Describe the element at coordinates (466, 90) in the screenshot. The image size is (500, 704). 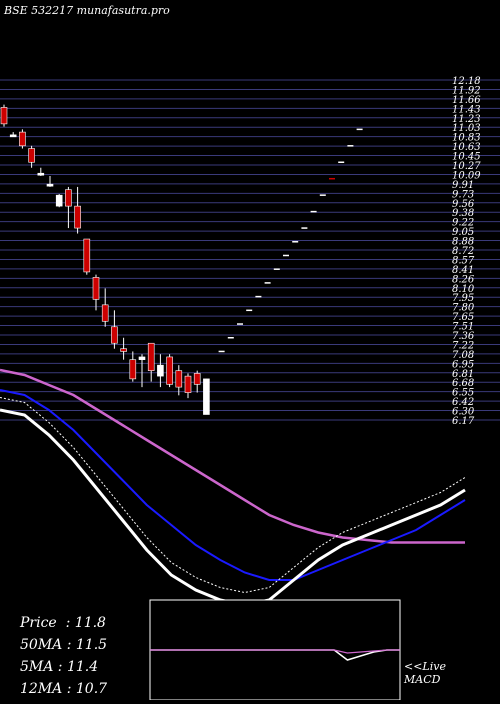
I see `price-tick-label: 11.92` at that location.